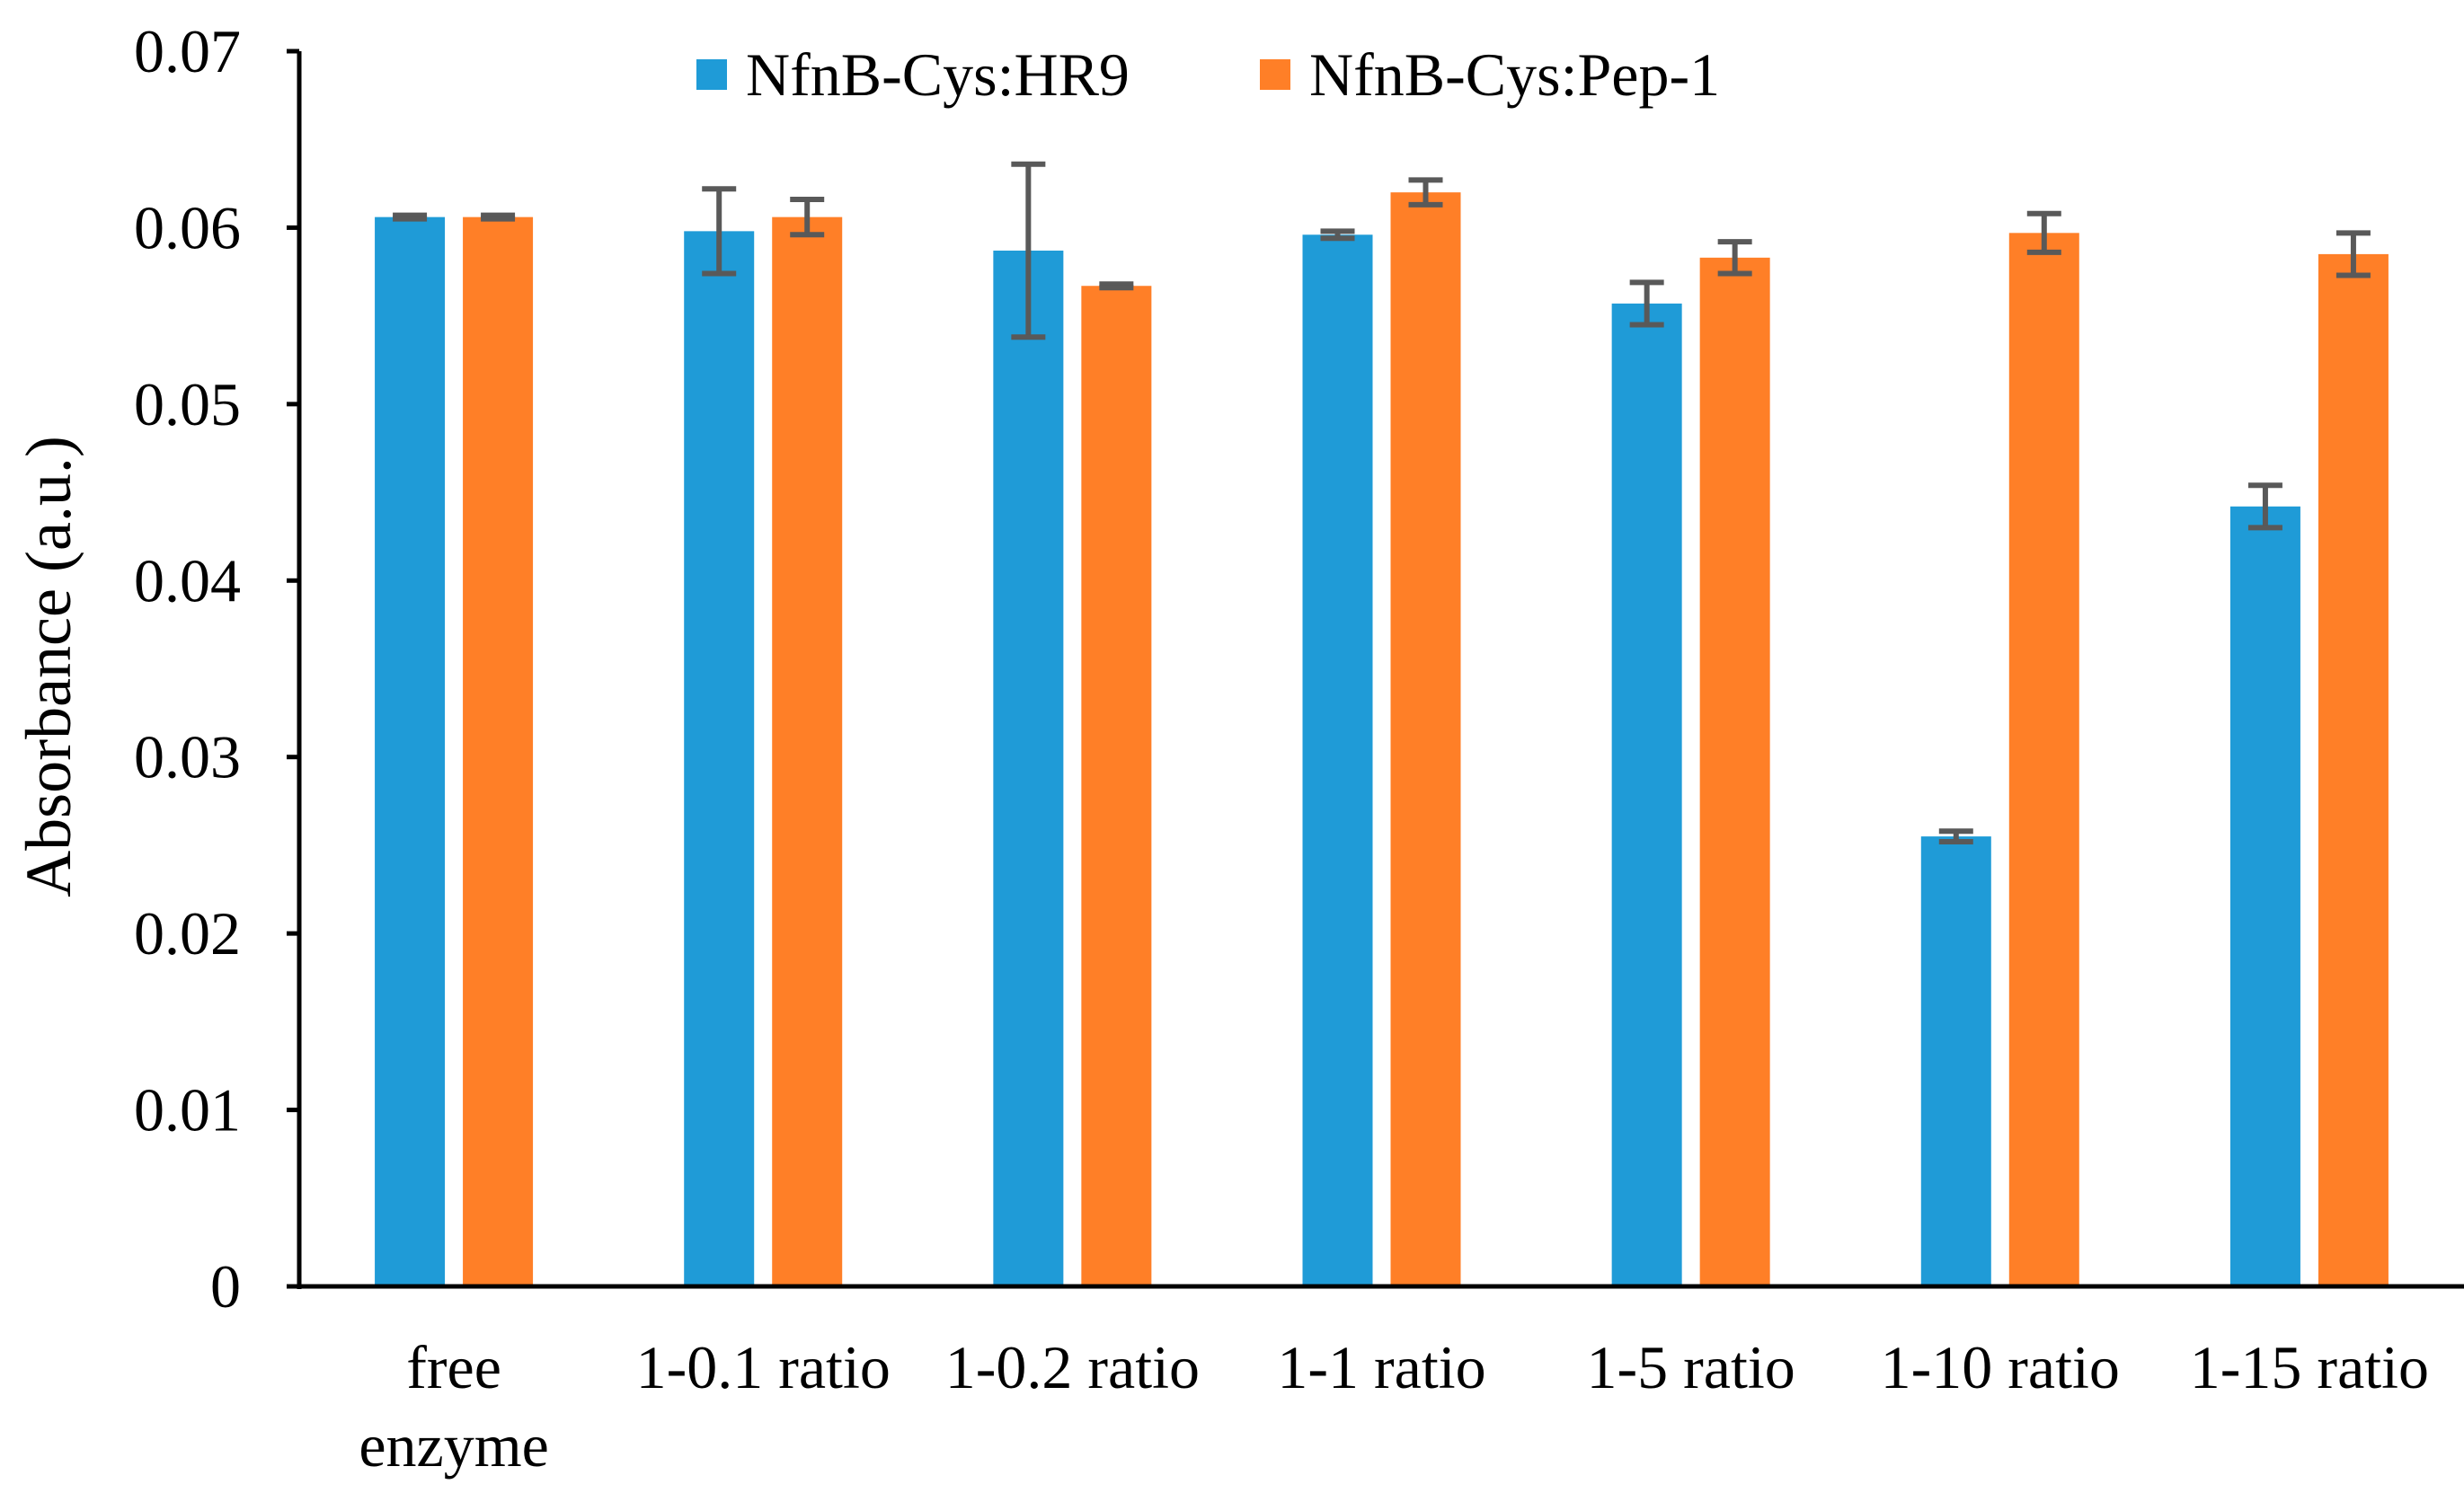 The height and width of the screenshot is (1493, 2464). Describe the element at coordinates (1646, 303) in the screenshot. I see `error-bar-series1-cat5` at that location.